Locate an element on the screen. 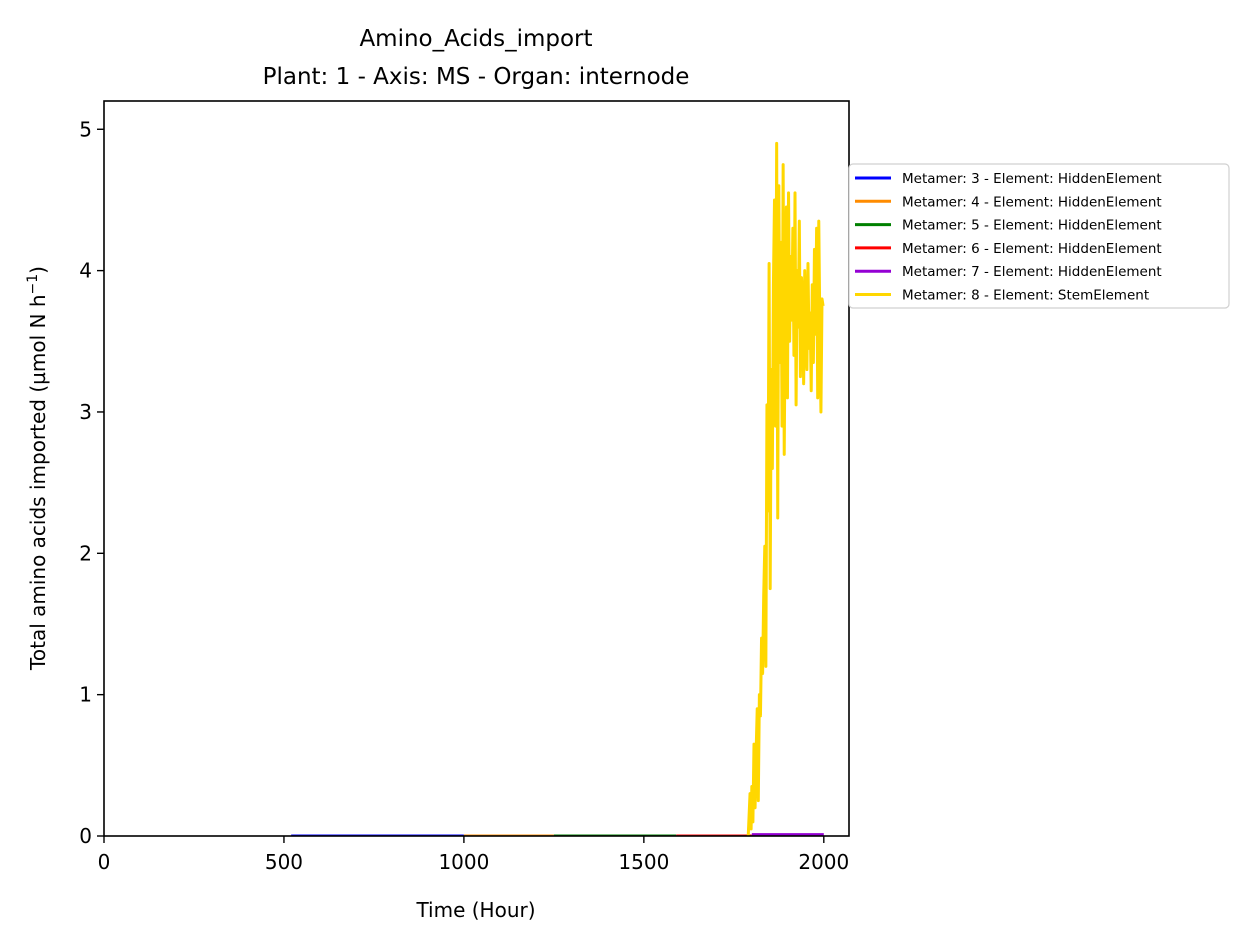 This screenshot has height=943, width=1250. y-tick-label-3: 3 is located at coordinates (85, 412).